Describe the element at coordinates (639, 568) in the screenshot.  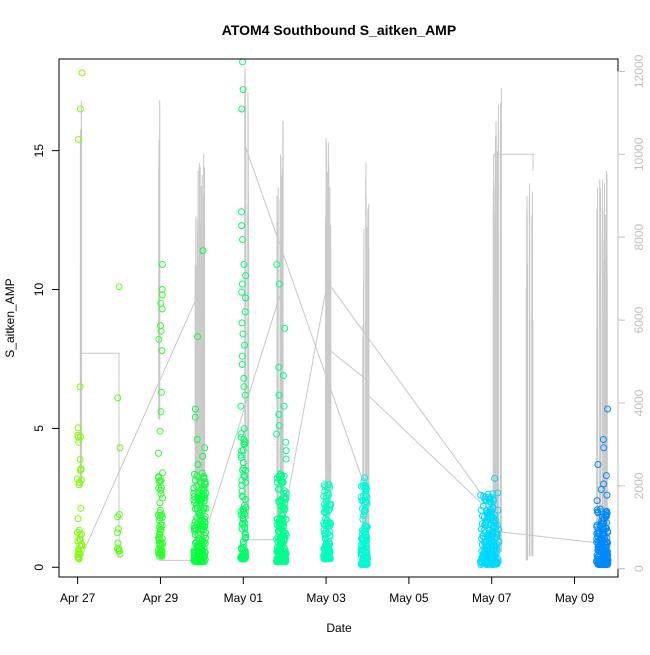
I see `y2-tick-label: 0` at that location.